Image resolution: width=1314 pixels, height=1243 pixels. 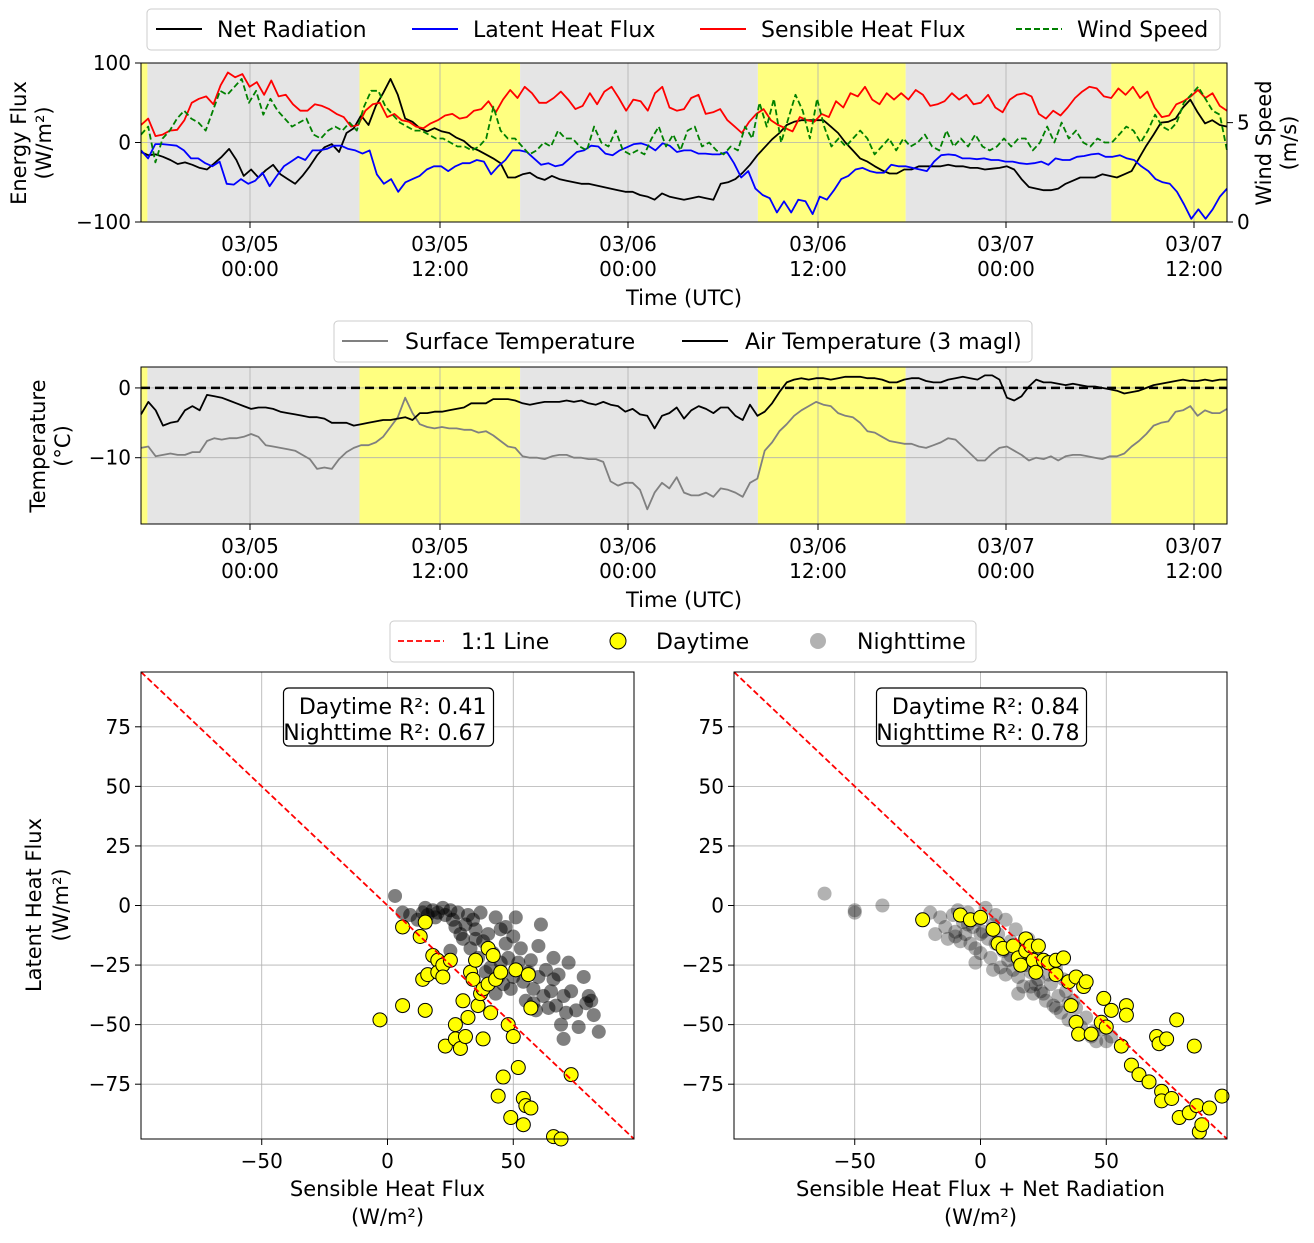 I want to click on y-tick-label: −100, so click(x=103, y=222).